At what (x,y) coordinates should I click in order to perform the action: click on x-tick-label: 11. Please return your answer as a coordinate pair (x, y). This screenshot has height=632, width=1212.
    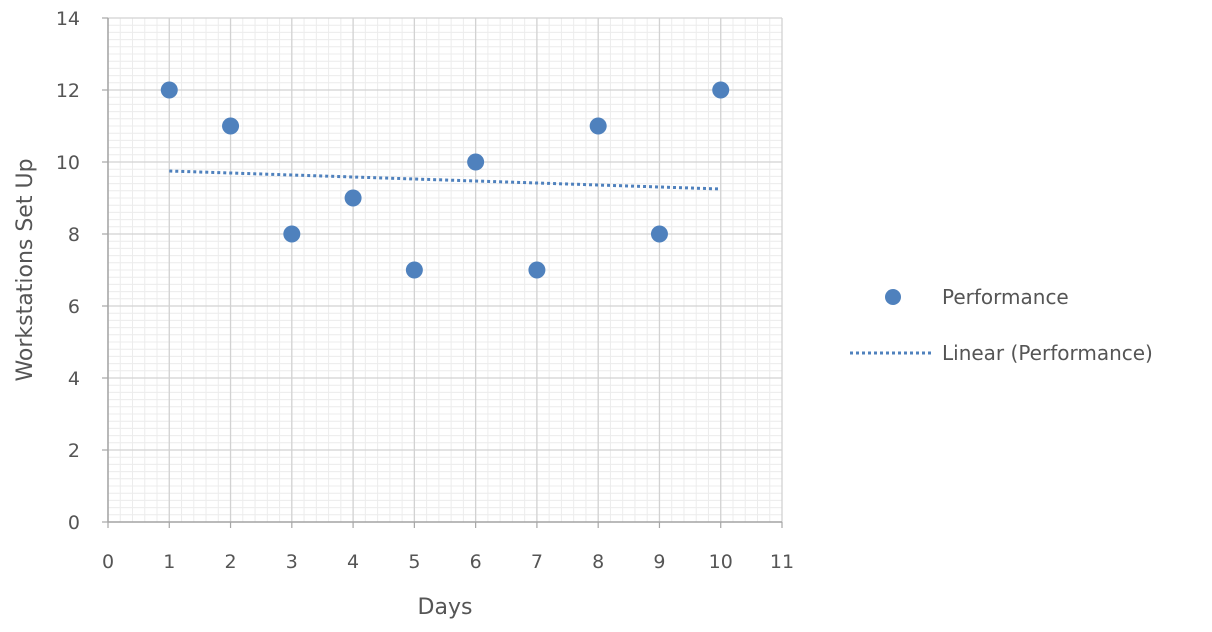
    Looking at the image, I should click on (782, 562).